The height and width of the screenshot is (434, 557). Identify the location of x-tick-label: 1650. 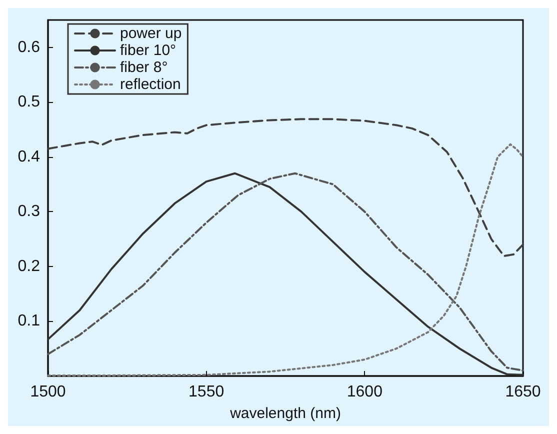
(523, 392).